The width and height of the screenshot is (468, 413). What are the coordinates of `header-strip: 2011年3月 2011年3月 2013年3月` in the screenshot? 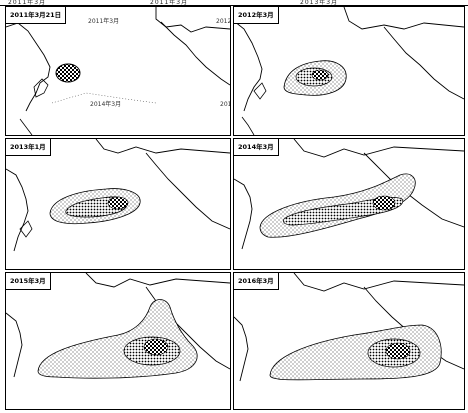 It's located at (234, 3).